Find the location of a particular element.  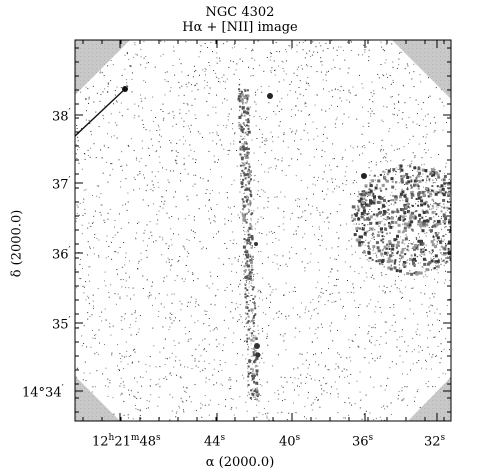

title-line-1: NGC 4302 is located at coordinates (240, 12).